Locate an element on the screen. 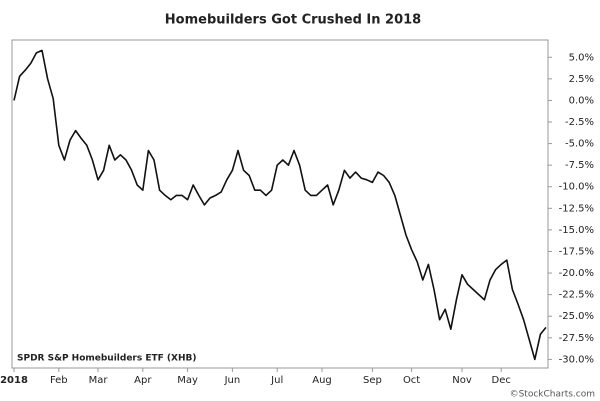 This screenshot has width=600, height=401. chart-title: Homebuilders Got Crushed In 2018 is located at coordinates (293, 20).